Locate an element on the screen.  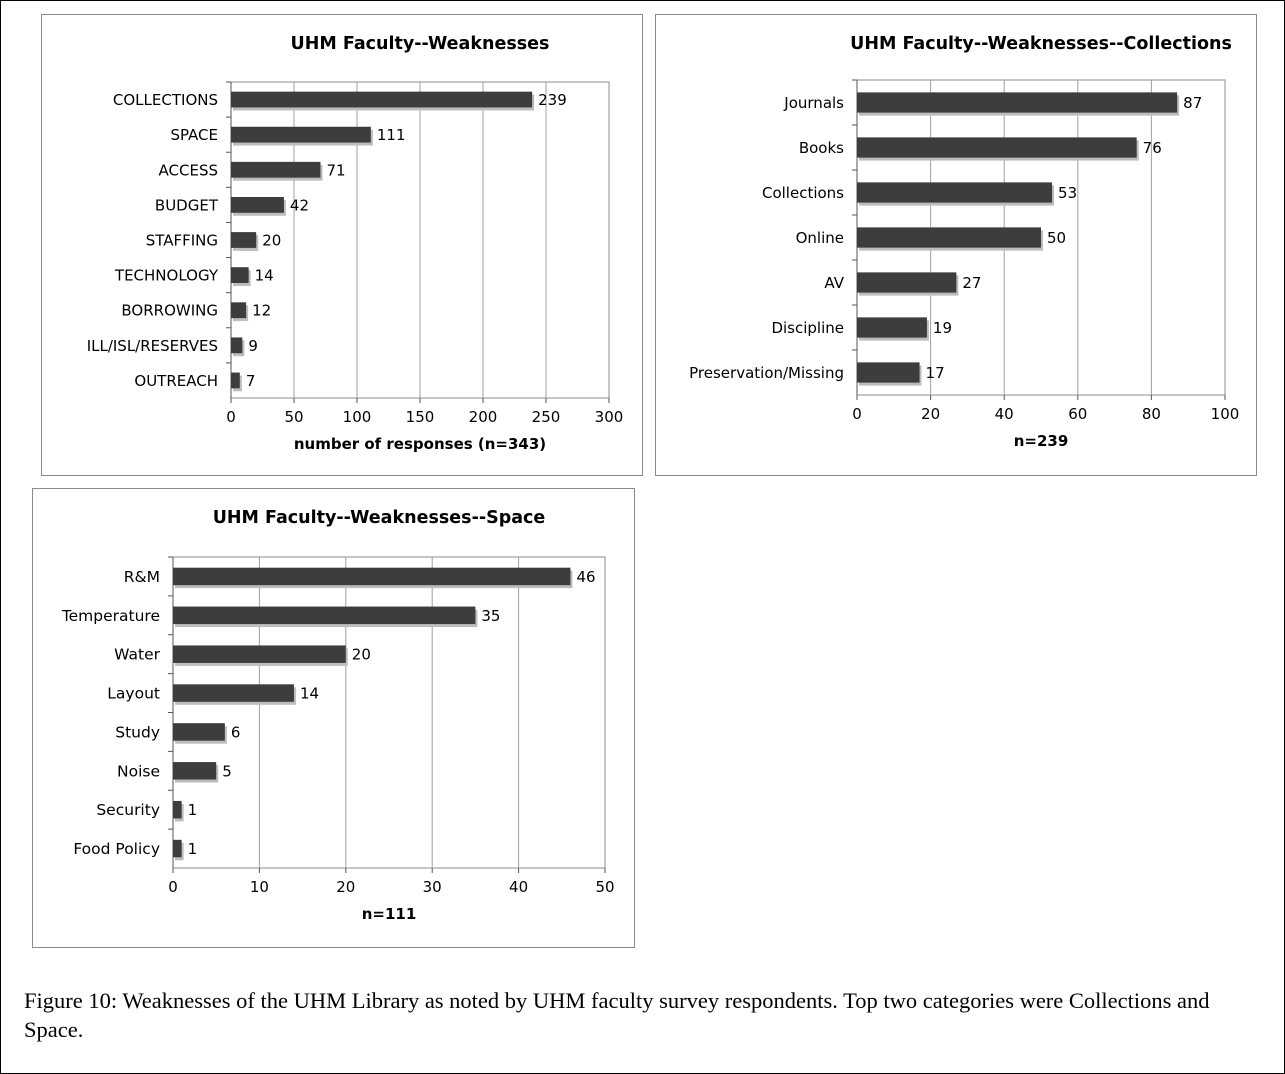
weaknesses-value-label: 12 is located at coordinates (261, 311).